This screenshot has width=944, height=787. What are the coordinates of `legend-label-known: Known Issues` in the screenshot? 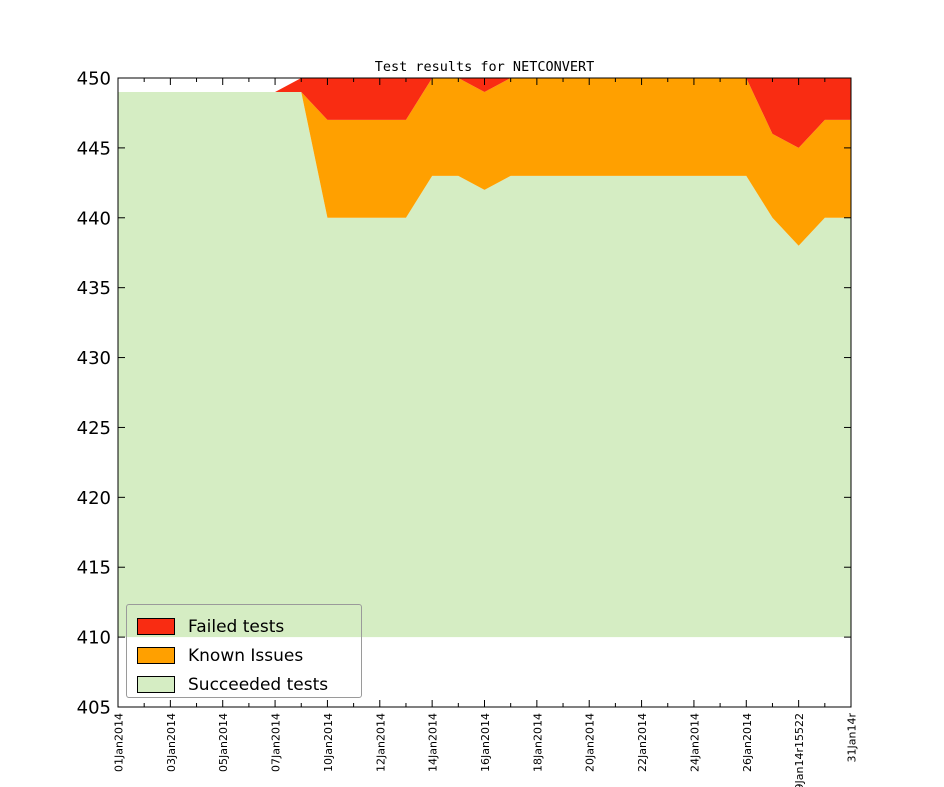 It's located at (246, 655).